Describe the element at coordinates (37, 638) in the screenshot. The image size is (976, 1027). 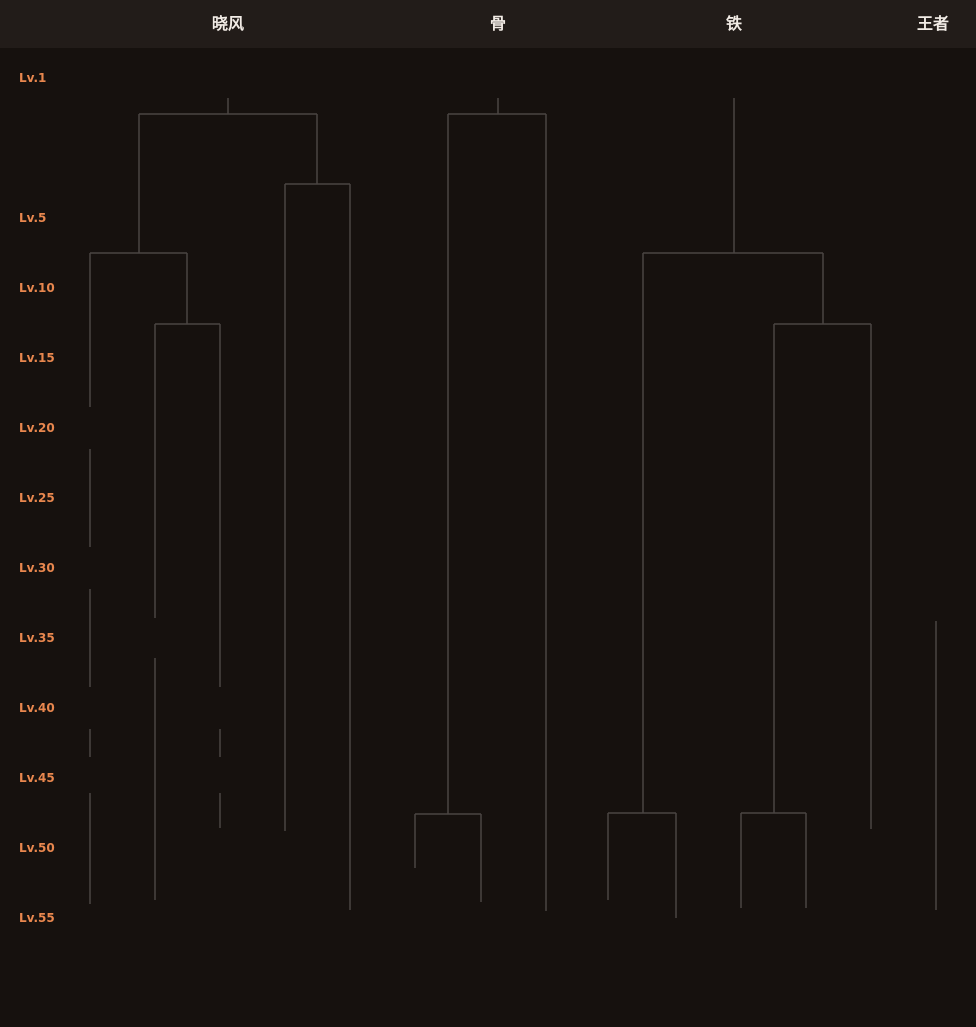
I see `level-label: Lv.35` at that location.